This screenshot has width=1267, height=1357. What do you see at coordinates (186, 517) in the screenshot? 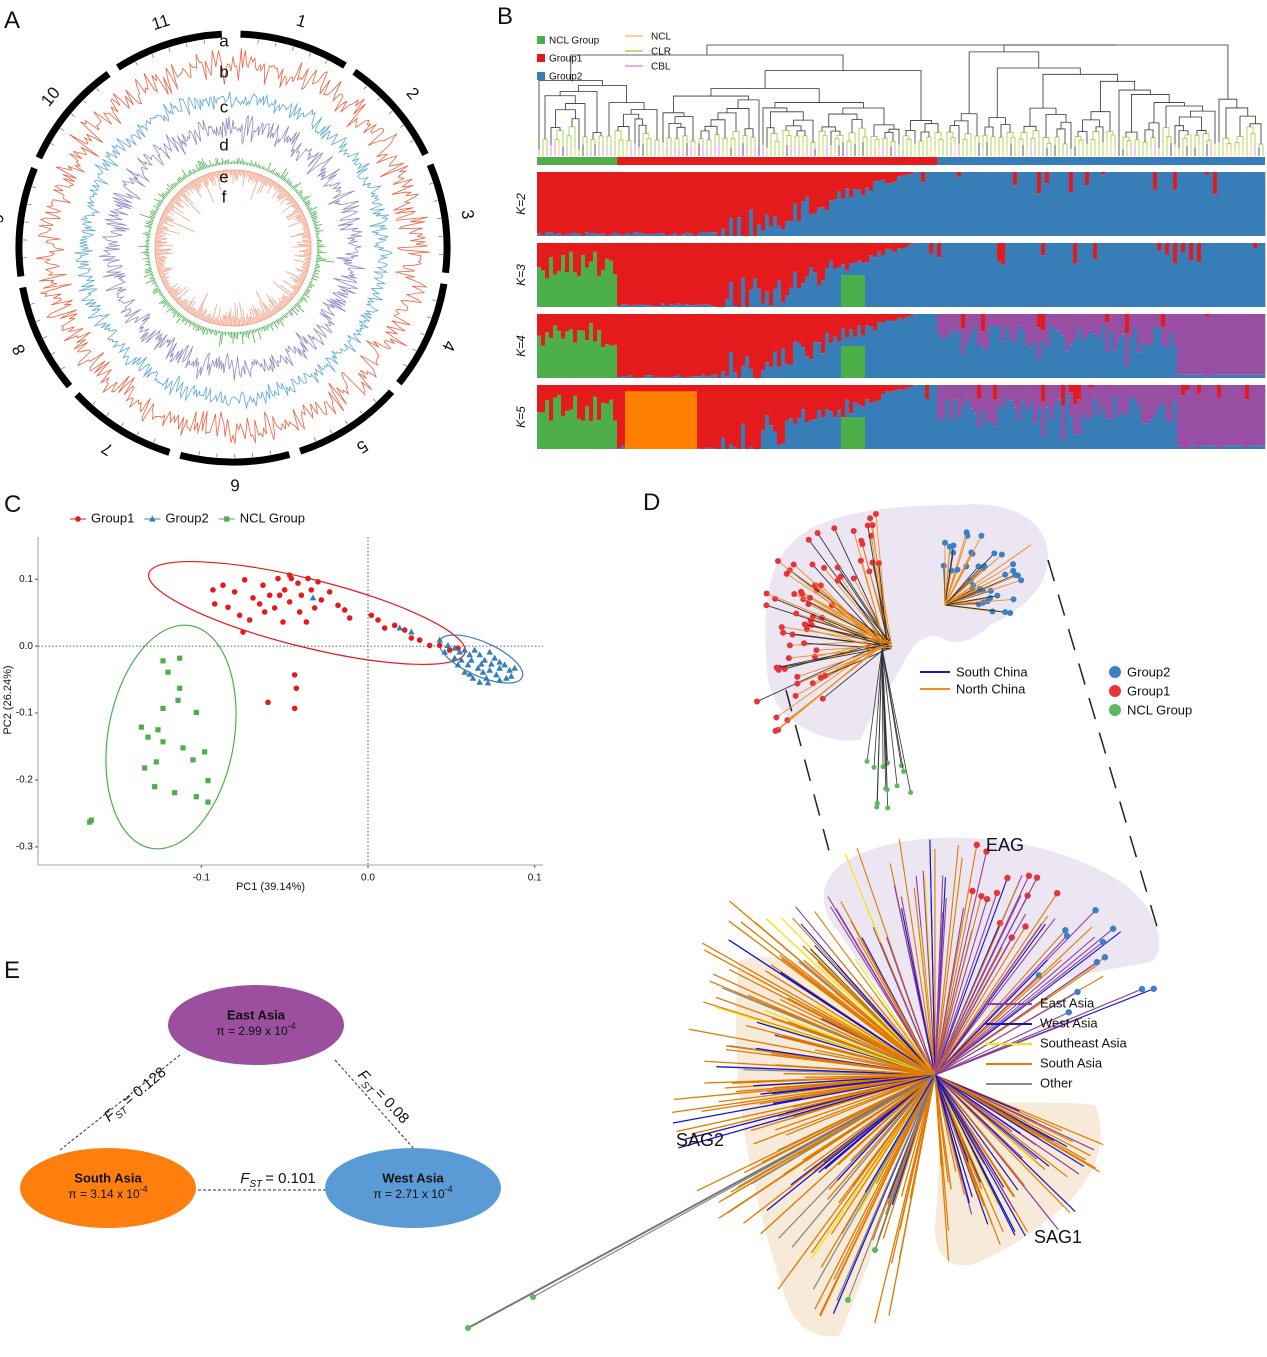
I see `legend-label: Group2` at bounding box center [186, 517].